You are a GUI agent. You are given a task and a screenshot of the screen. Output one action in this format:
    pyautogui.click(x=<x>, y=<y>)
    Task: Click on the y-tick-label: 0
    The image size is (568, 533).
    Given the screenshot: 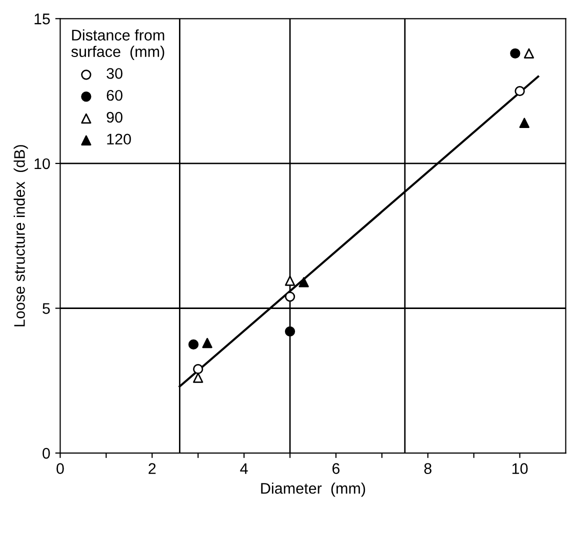 What is the action you would take?
    pyautogui.click(x=46, y=453)
    